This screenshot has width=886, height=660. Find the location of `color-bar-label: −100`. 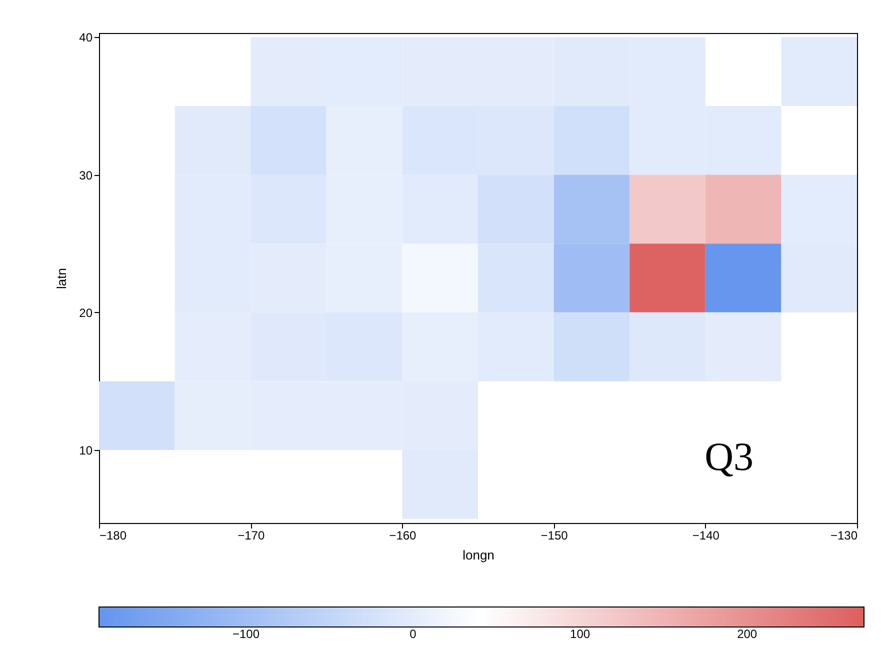

color-bar-label: −100 is located at coordinates (246, 634).